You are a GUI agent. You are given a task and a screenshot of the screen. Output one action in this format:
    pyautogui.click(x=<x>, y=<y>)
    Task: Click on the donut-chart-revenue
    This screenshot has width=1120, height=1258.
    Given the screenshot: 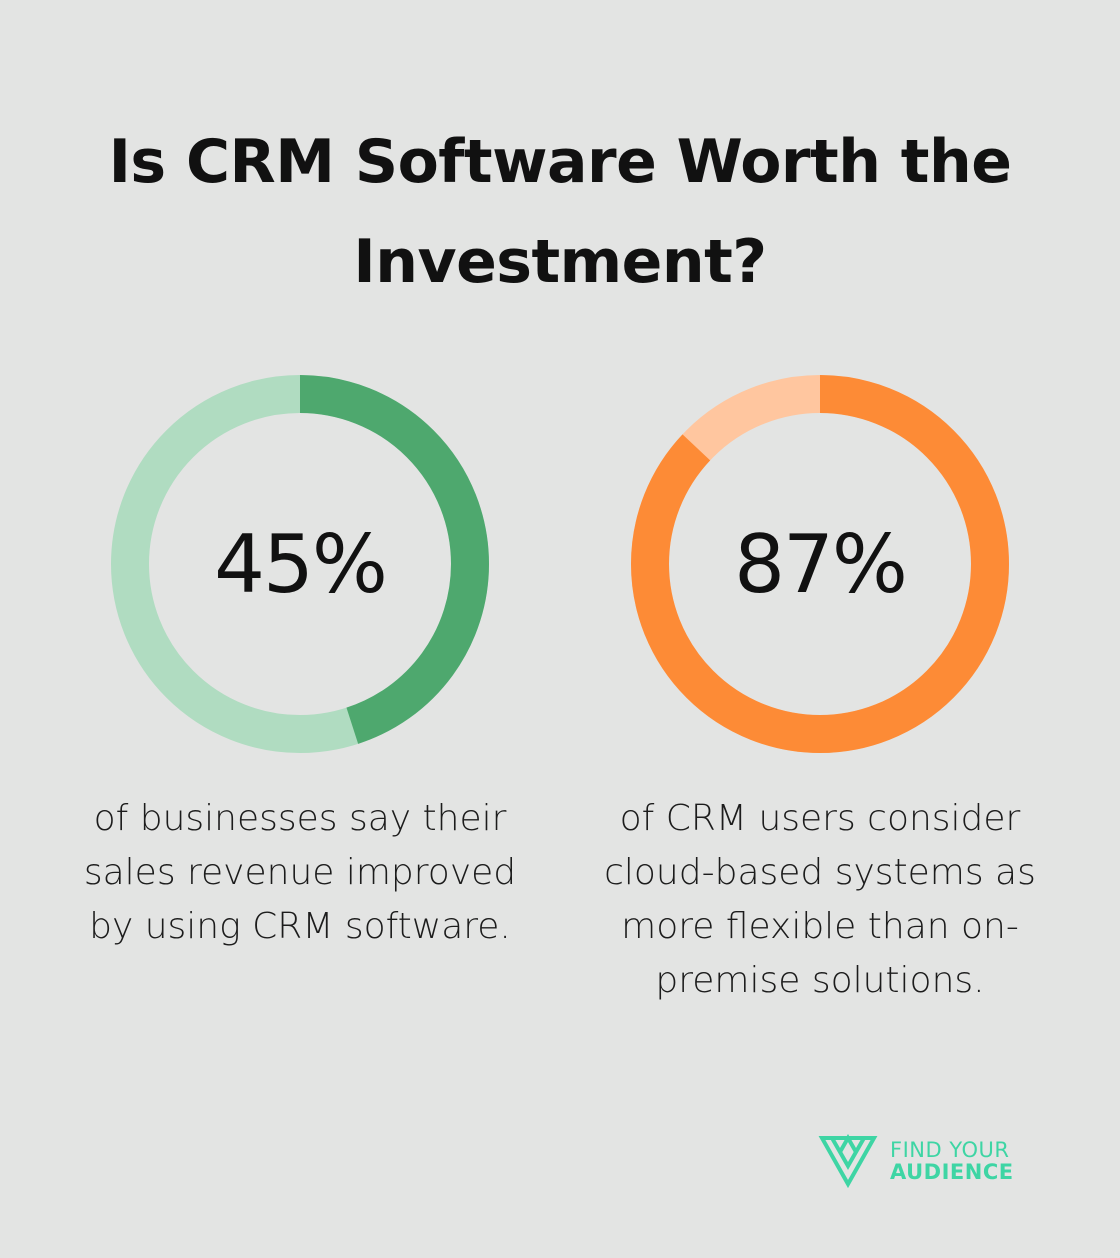 What is the action you would take?
    pyautogui.click(x=300, y=564)
    